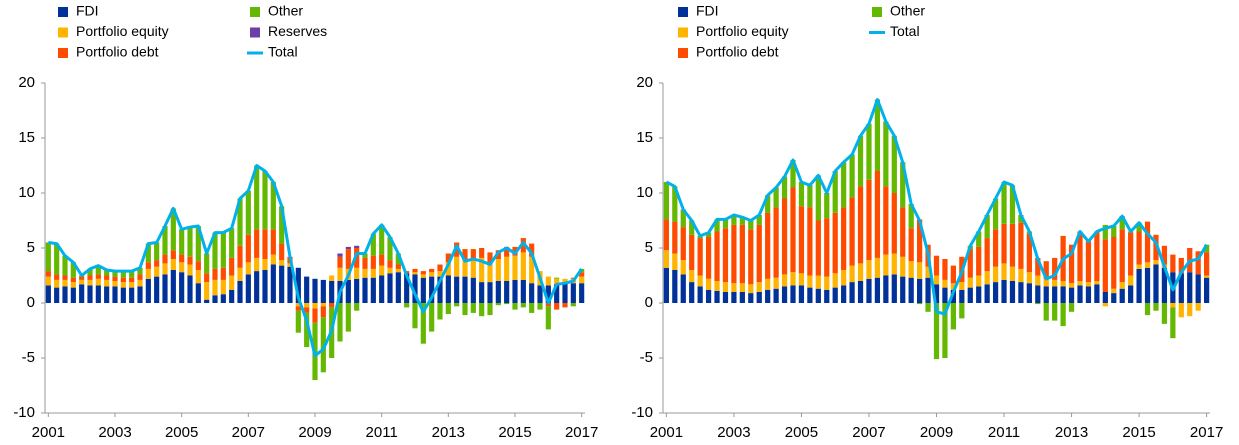 This screenshot has width=1239, height=445. What do you see at coordinates (642, 412) in the screenshot?
I see `y-tick-label: -10` at bounding box center [642, 412].